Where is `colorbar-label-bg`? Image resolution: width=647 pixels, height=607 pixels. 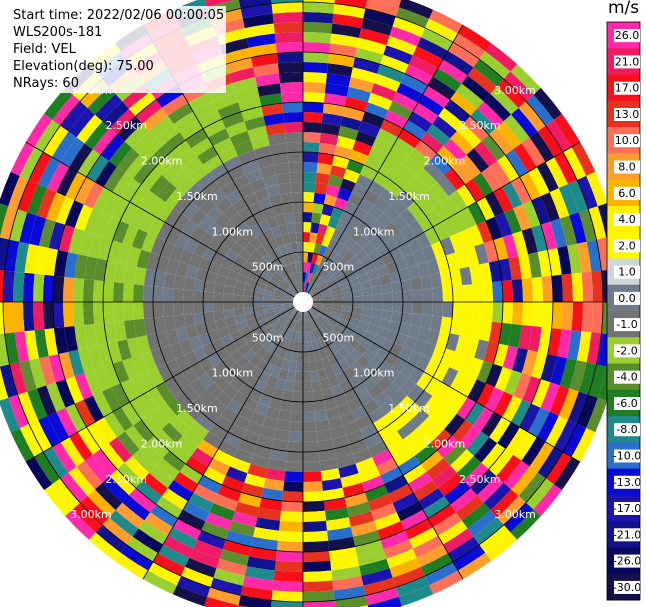 colorbar-label-bg is located at coordinates (627, 587).